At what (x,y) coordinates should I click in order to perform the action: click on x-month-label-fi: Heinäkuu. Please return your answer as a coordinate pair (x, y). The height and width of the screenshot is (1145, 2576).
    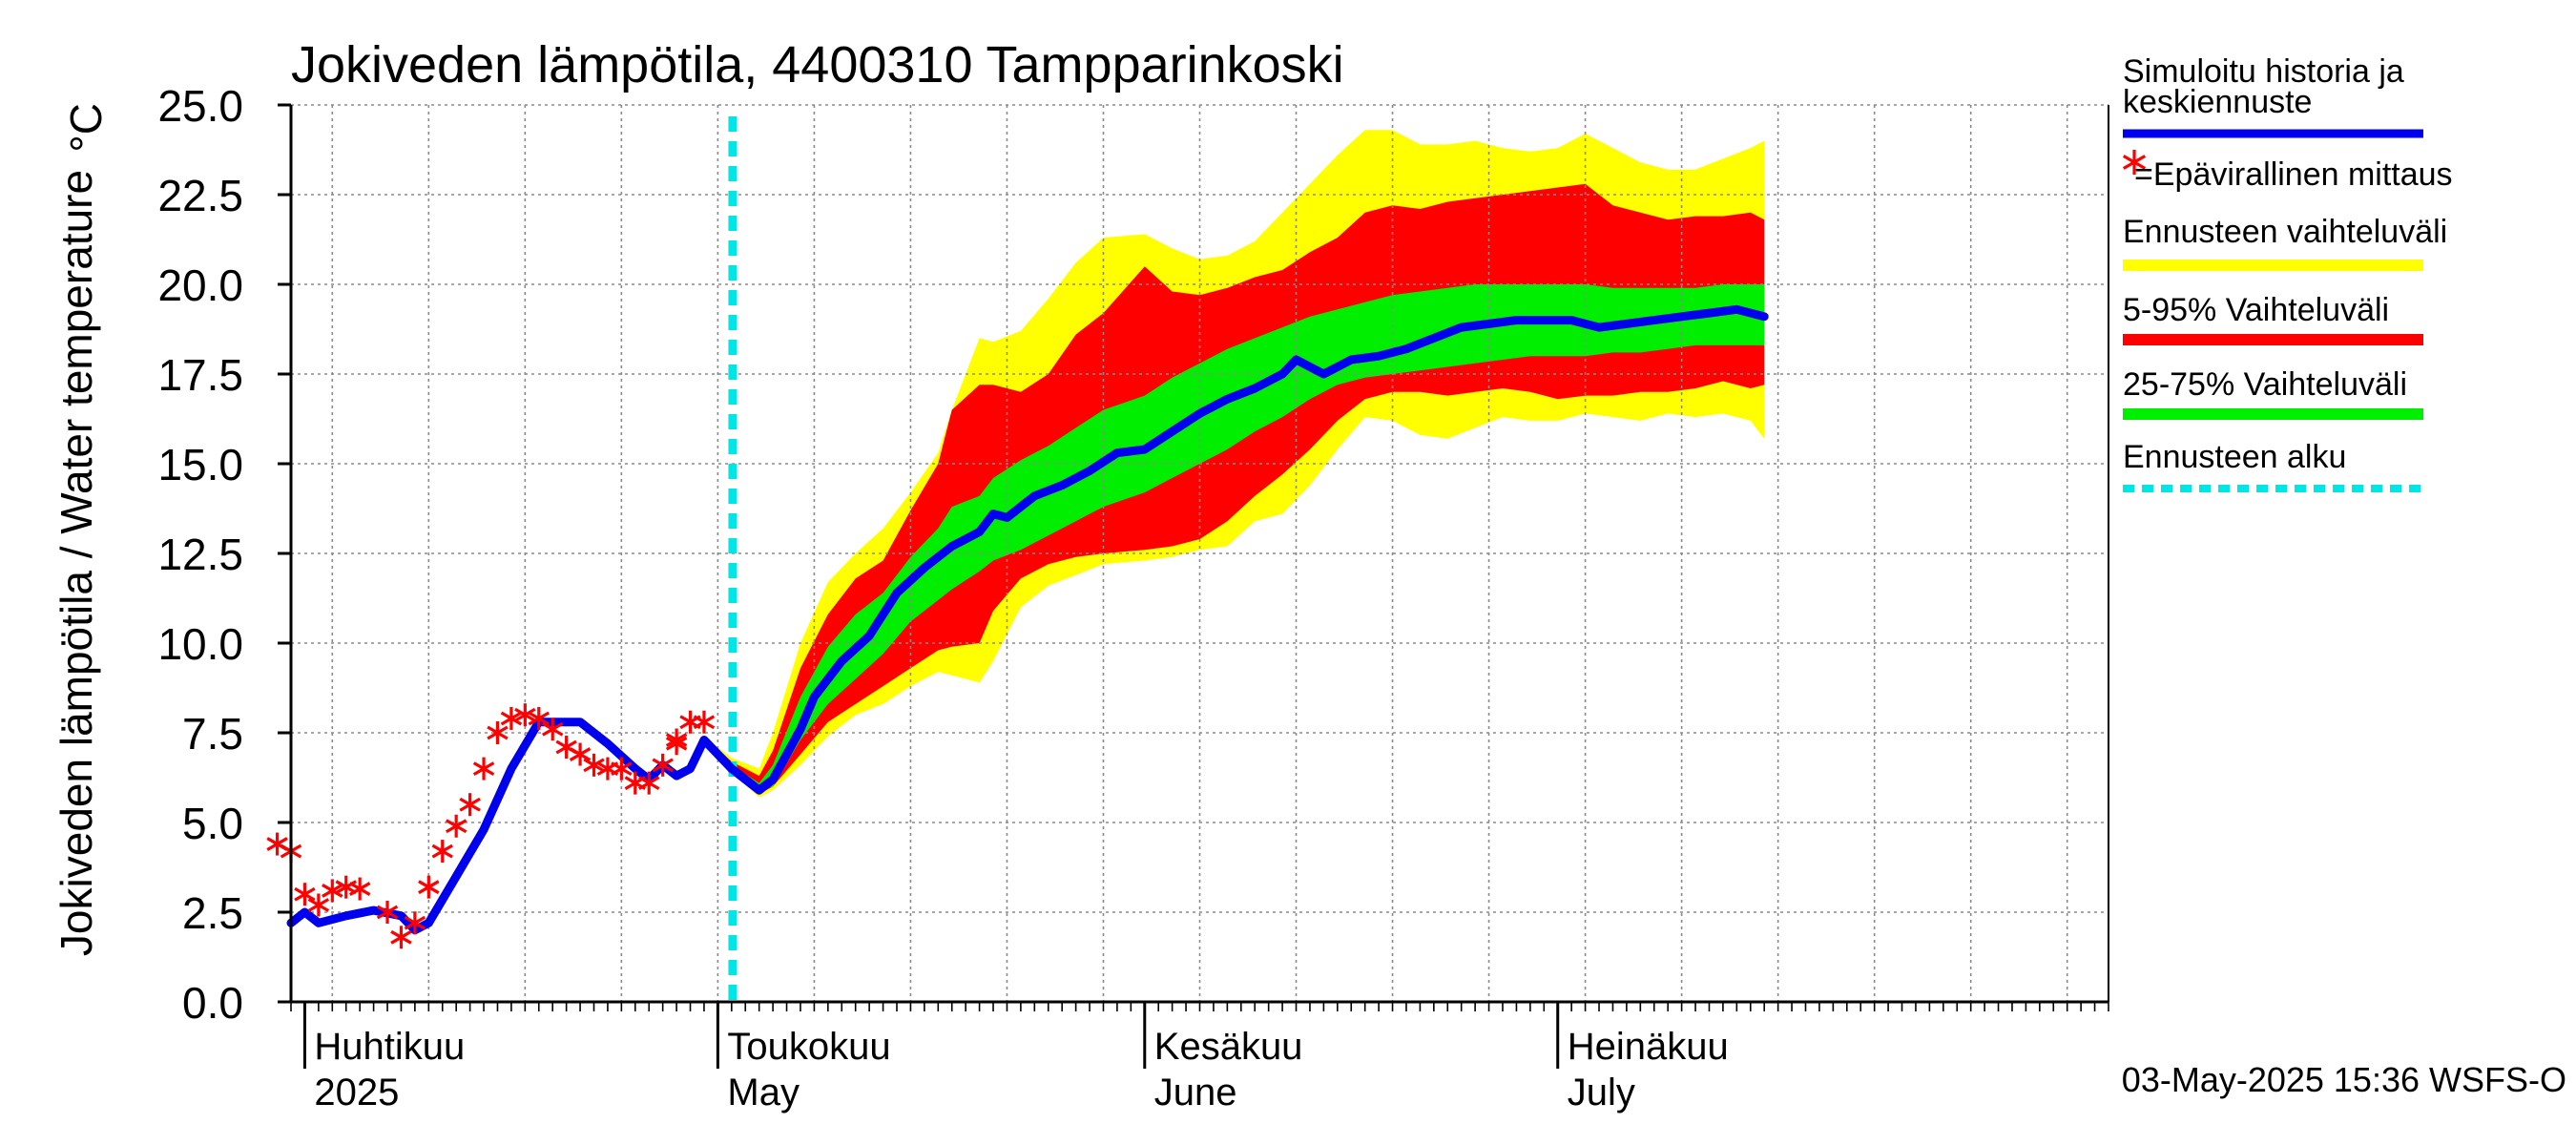
    Looking at the image, I should click on (1648, 1047).